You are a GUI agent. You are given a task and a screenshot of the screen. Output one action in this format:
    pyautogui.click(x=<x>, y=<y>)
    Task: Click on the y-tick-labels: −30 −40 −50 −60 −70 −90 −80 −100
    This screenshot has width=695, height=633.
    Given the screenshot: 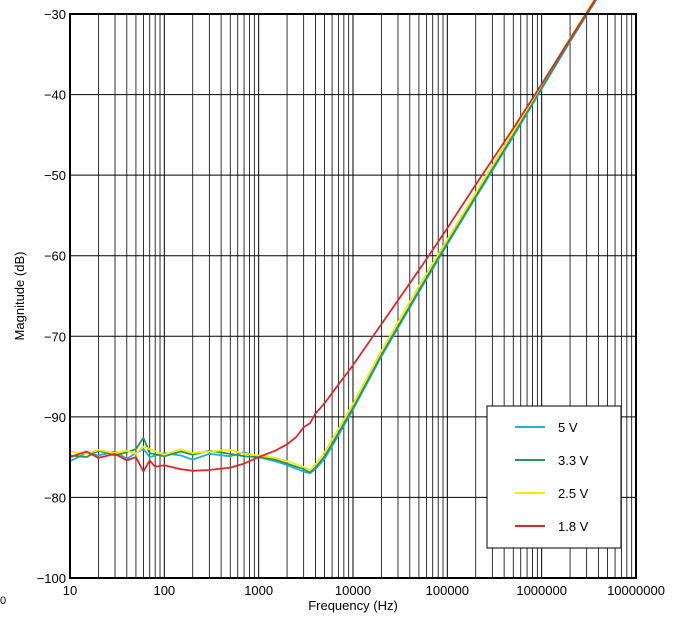 What is the action you would take?
    pyautogui.click(x=51, y=296)
    